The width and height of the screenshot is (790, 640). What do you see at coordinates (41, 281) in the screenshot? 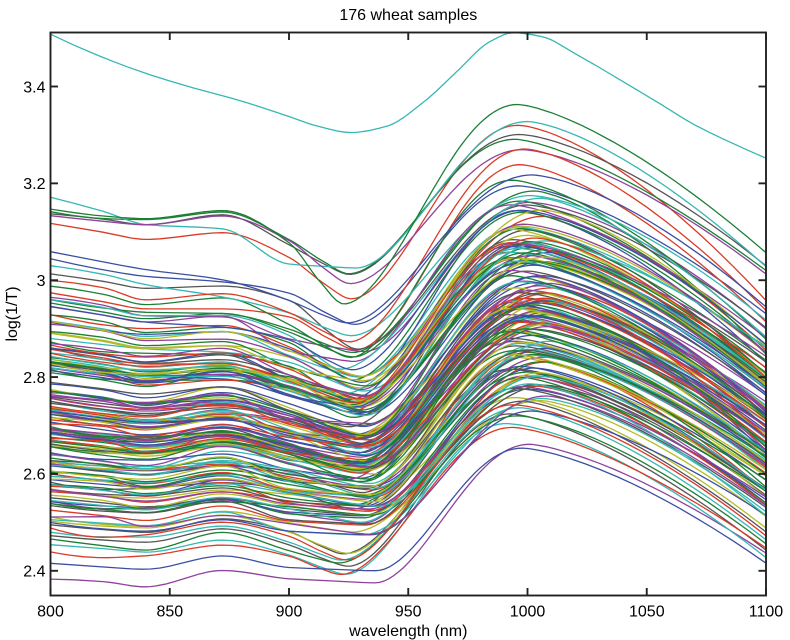
I see `svg-text: 3` at bounding box center [41, 281].